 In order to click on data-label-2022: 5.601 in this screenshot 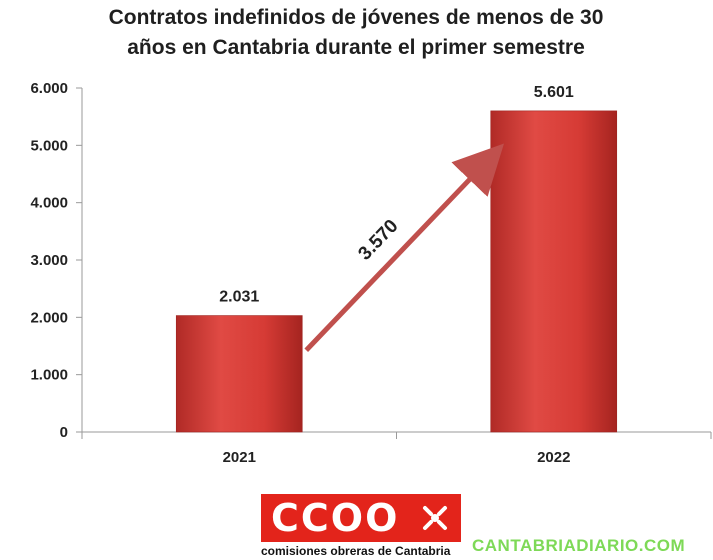, I will do `click(554, 92)`.